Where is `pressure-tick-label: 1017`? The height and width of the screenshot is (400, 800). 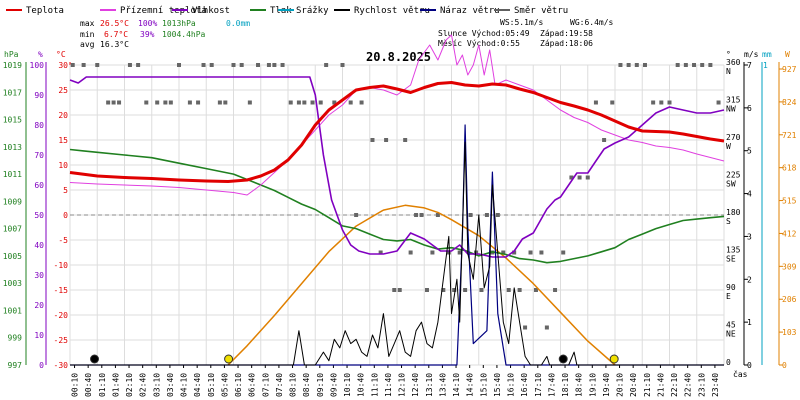
pressure-tick-label: 1017 is located at coordinates (12, 92).